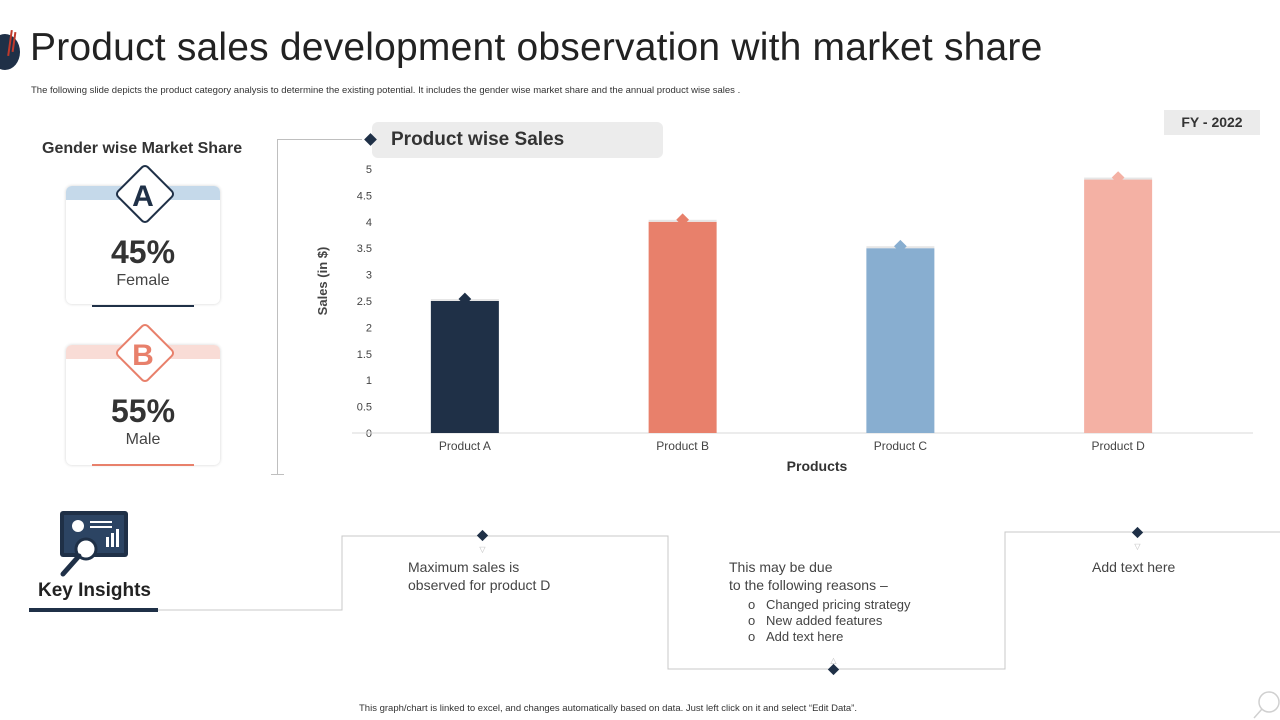 This screenshot has height=720, width=1280. I want to click on y-tick-label: 3.5, so click(364, 249).